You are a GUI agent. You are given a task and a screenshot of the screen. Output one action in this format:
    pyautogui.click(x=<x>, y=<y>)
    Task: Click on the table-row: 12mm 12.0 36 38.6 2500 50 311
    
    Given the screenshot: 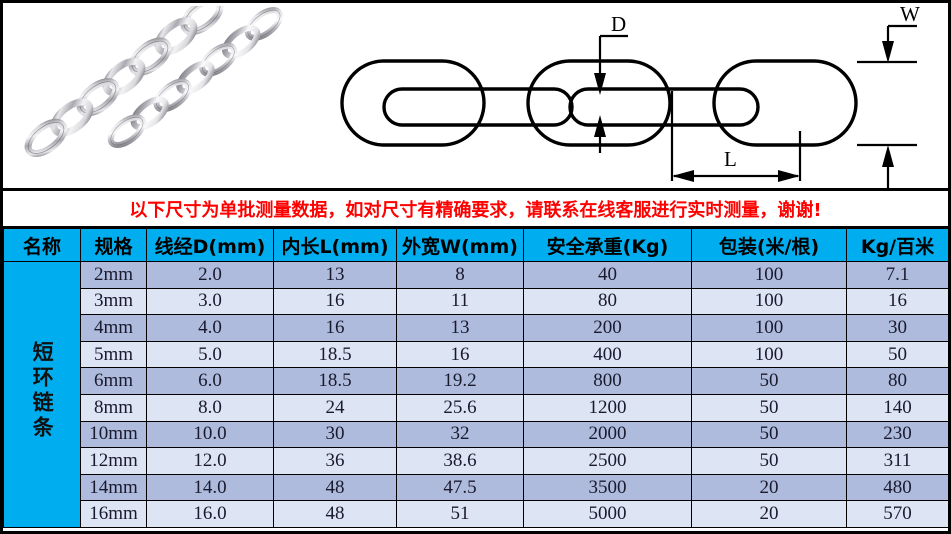 What is the action you would take?
    pyautogui.click(x=476, y=461)
    